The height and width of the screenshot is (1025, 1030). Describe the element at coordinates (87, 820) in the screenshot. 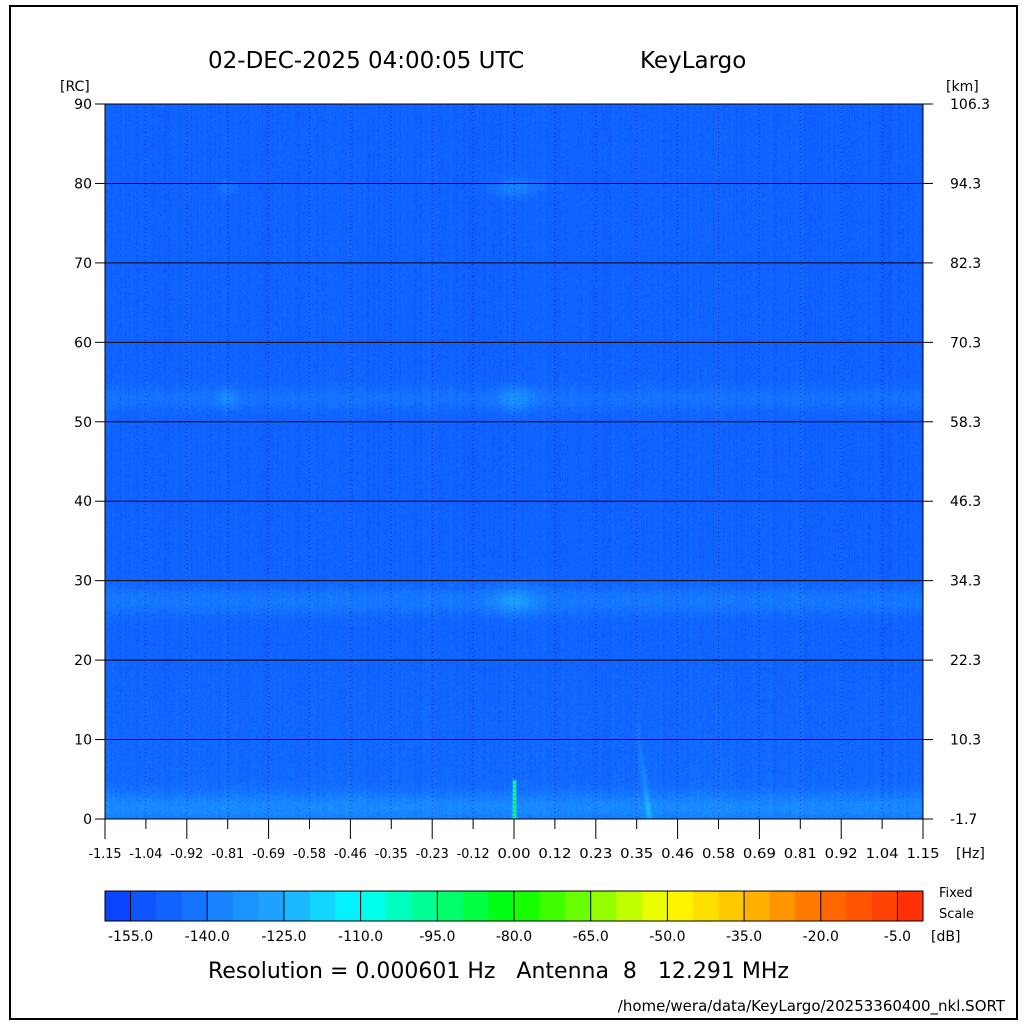

I see `y-left-tick-label: 0` at that location.